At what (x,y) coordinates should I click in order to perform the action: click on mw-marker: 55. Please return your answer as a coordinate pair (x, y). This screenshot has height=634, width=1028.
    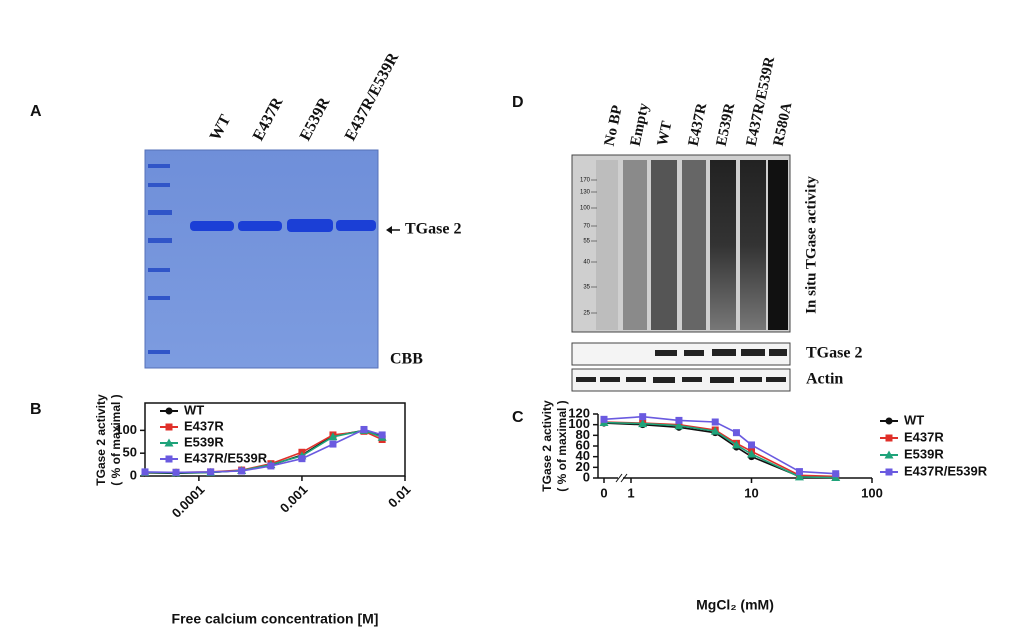
    Looking at the image, I should click on (586, 242).